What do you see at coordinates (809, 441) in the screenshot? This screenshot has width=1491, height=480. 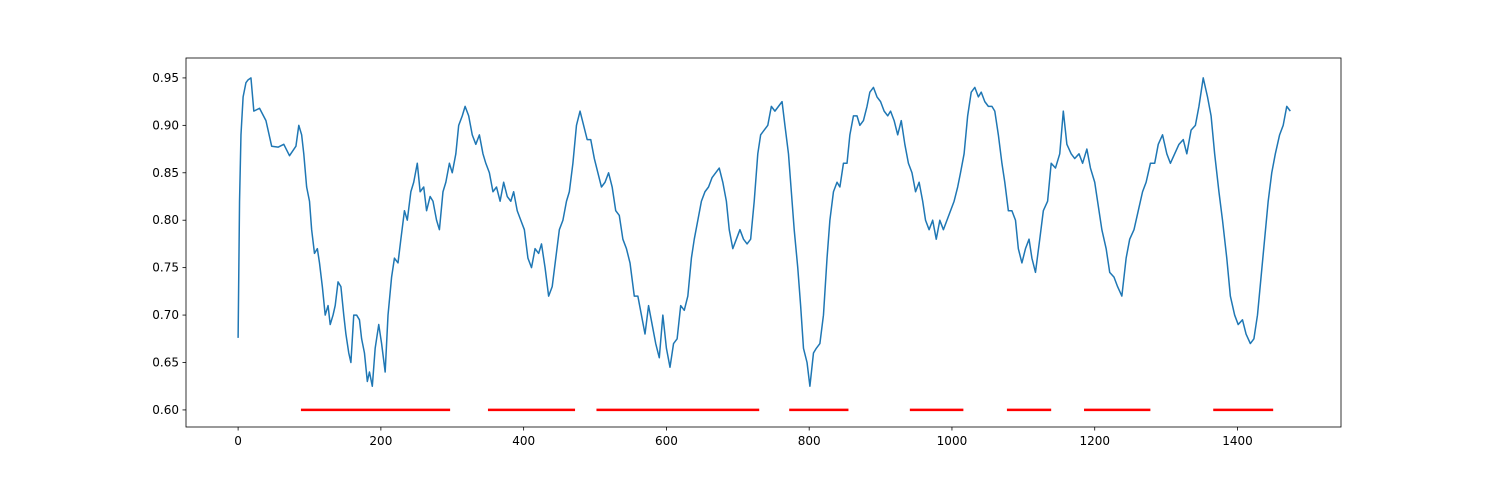 I see `x-tick-label: 800` at bounding box center [809, 441].